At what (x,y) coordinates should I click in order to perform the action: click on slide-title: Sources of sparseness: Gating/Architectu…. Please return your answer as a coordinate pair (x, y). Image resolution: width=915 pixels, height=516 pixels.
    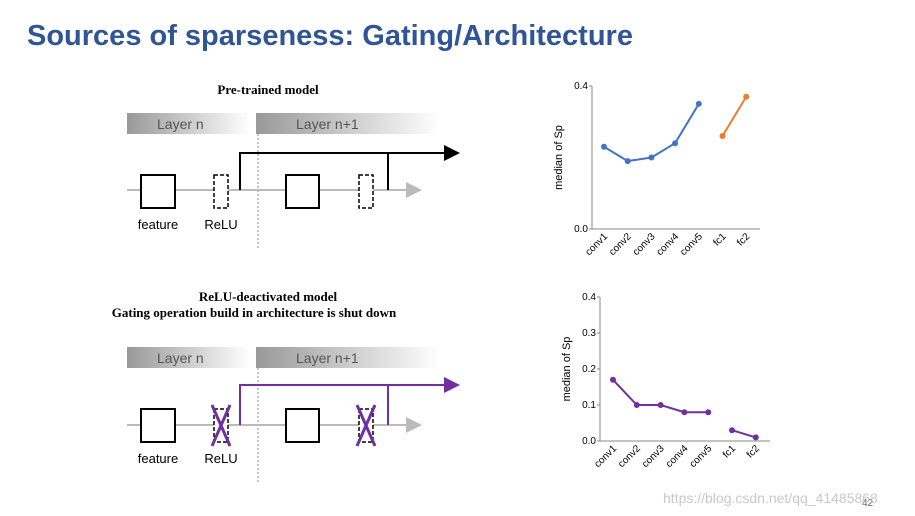
    Looking at the image, I should click on (330, 36).